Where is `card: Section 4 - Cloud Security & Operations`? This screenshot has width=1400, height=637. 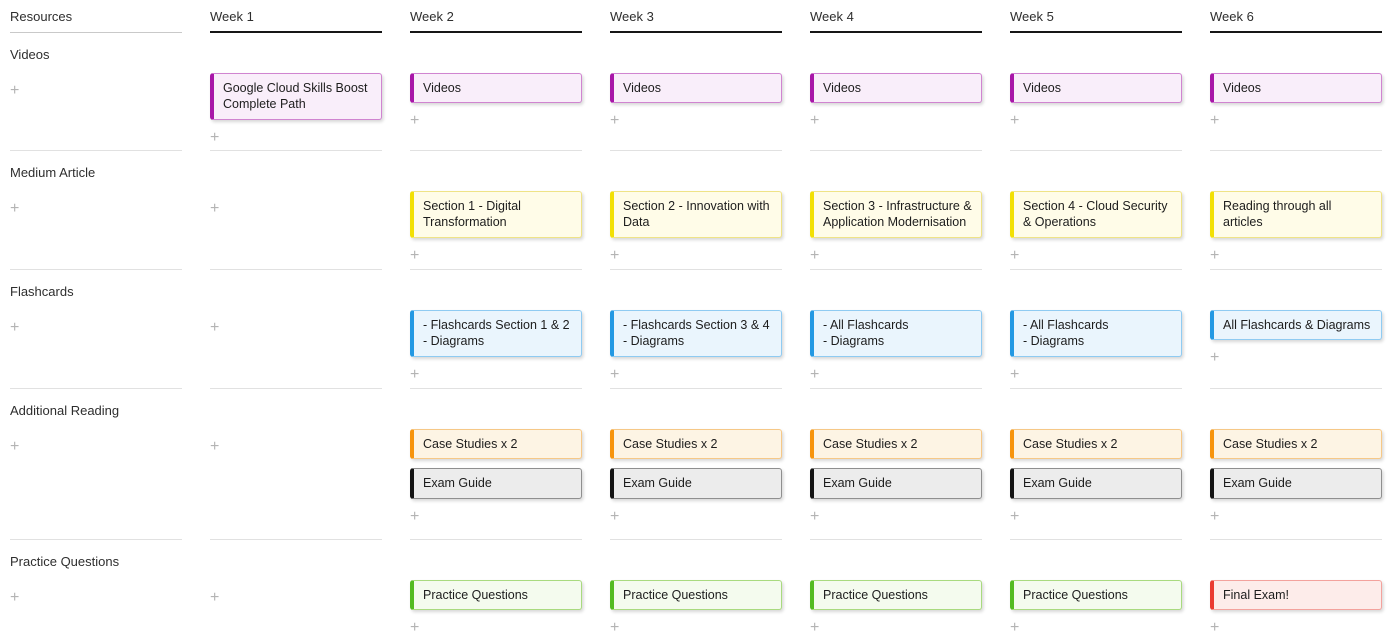 card: Section 4 - Cloud Security & Operations is located at coordinates (1096, 214).